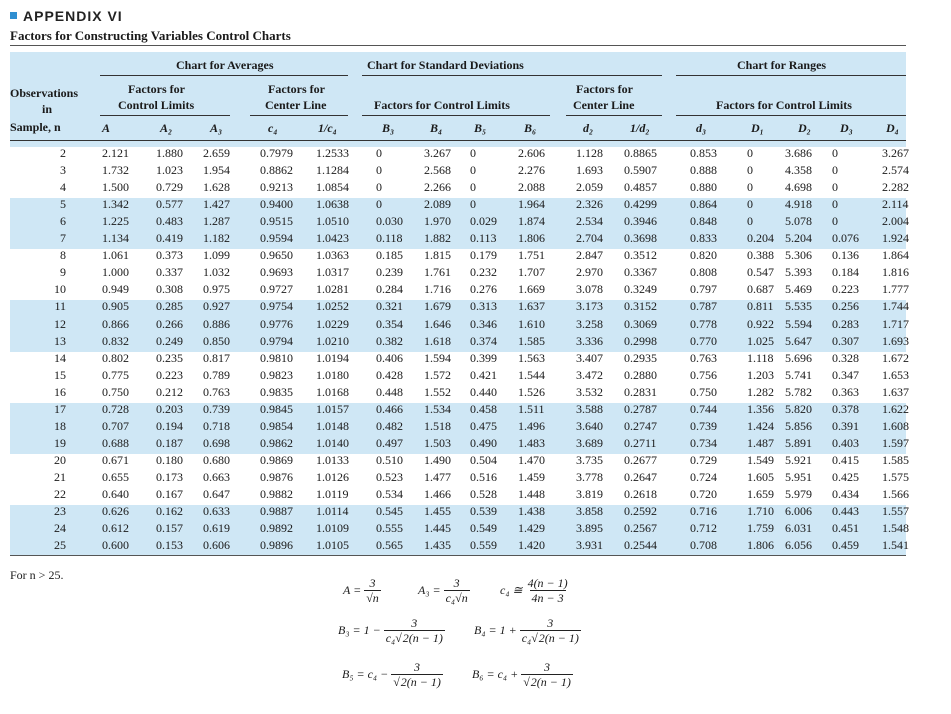 Image resolution: width=951 pixels, height=714 pixels. Describe the element at coordinates (47, 109) in the screenshot. I see `obs-header-2: in` at that location.